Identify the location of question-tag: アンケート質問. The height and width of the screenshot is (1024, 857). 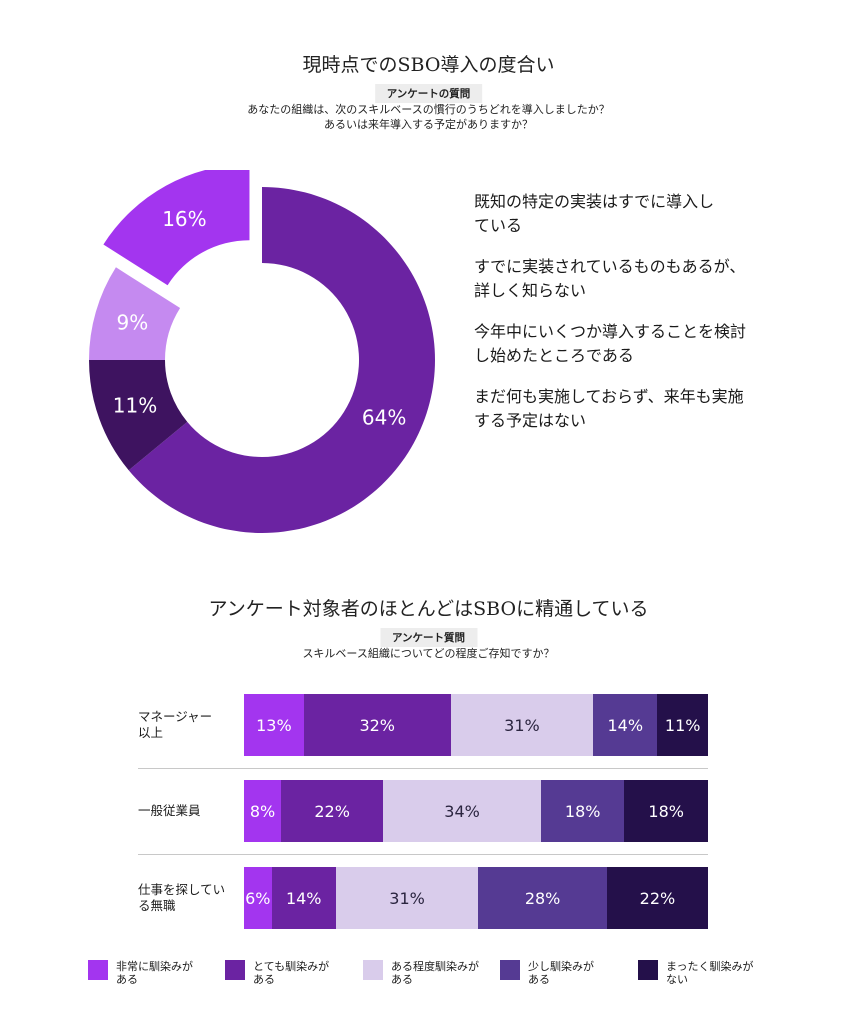
(428, 637).